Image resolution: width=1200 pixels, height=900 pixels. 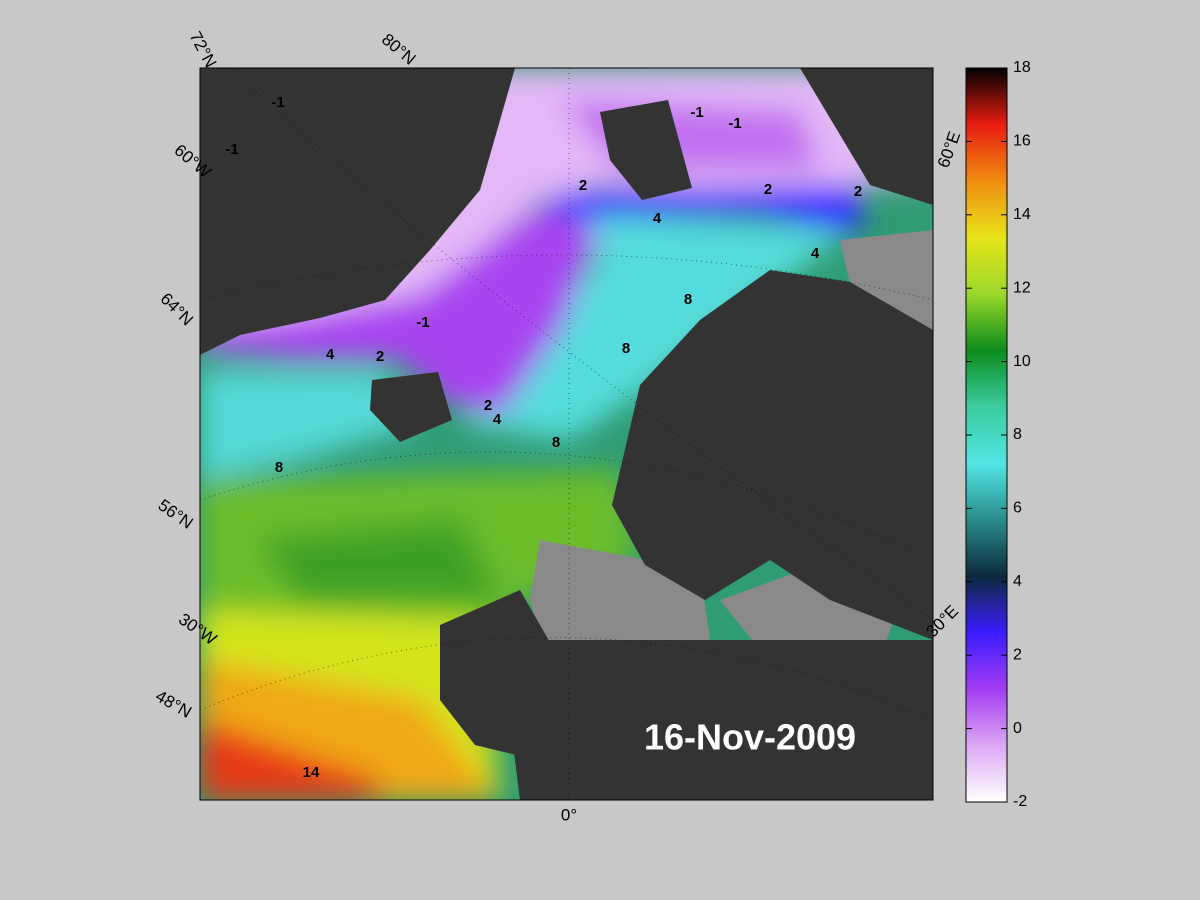 What do you see at coordinates (569, 814) in the screenshot?
I see `graticule-label: 0°` at bounding box center [569, 814].